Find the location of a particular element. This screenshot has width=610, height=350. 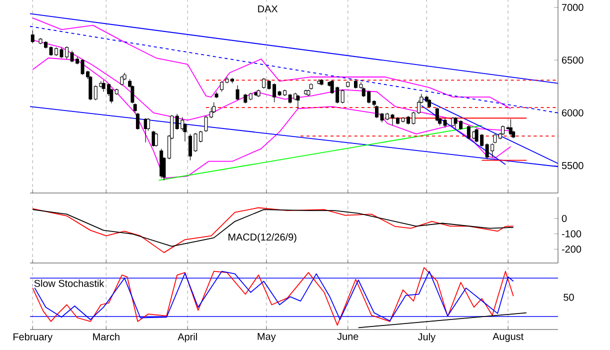

y-tick-label: 0 is located at coordinates (564, 218).